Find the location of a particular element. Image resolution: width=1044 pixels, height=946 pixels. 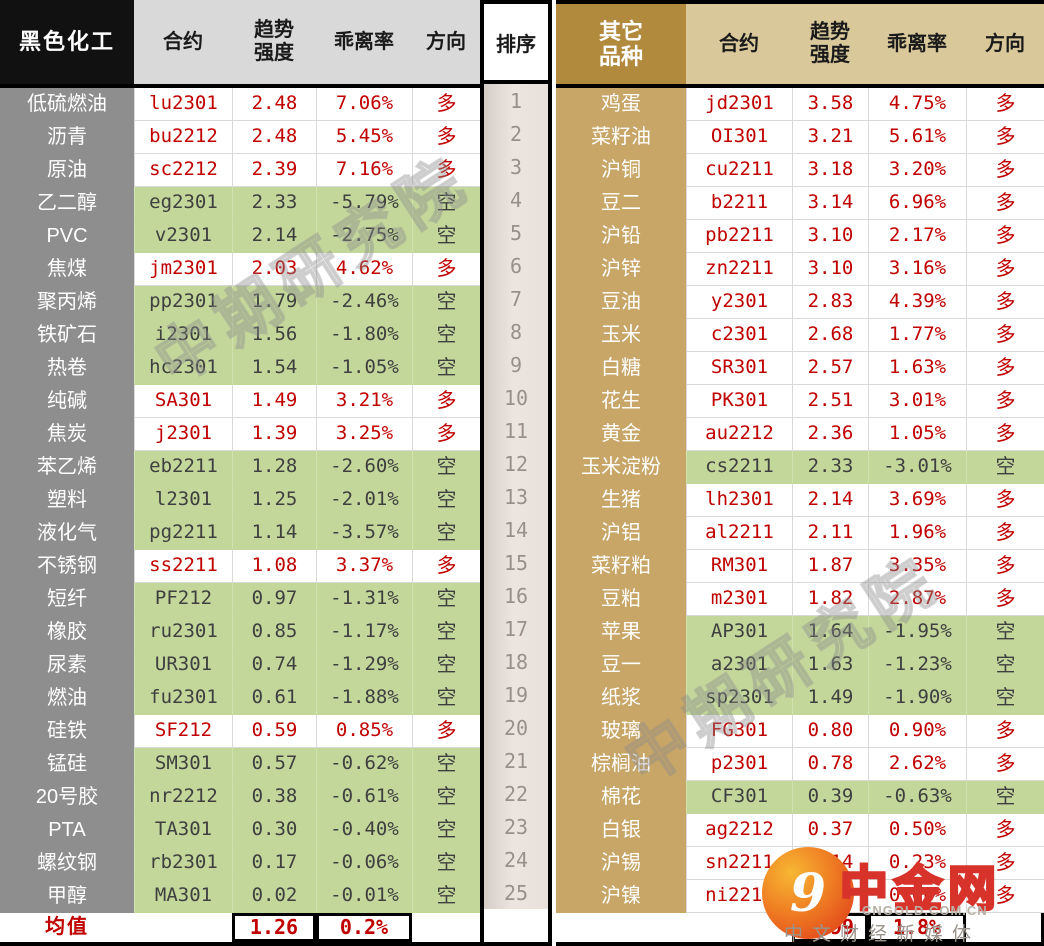

left_table-contract: hc2301 is located at coordinates (183, 368).